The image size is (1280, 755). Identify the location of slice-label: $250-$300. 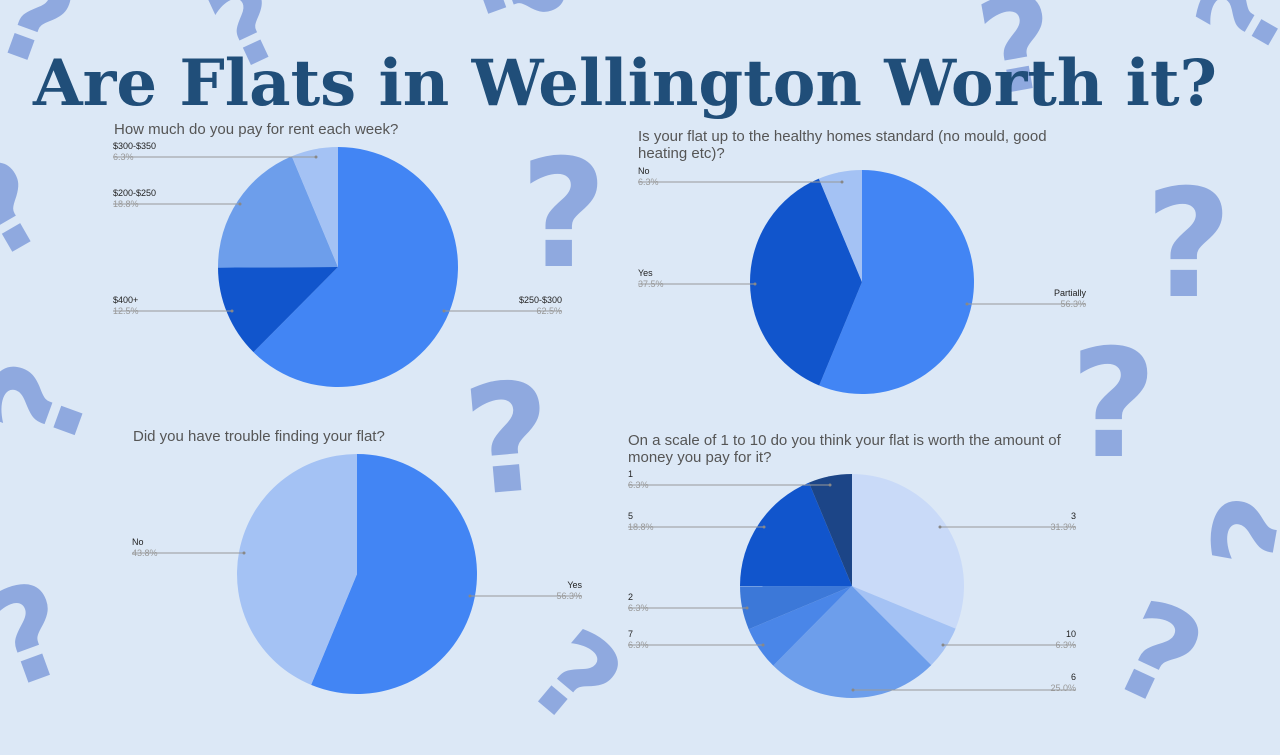
(540, 300).